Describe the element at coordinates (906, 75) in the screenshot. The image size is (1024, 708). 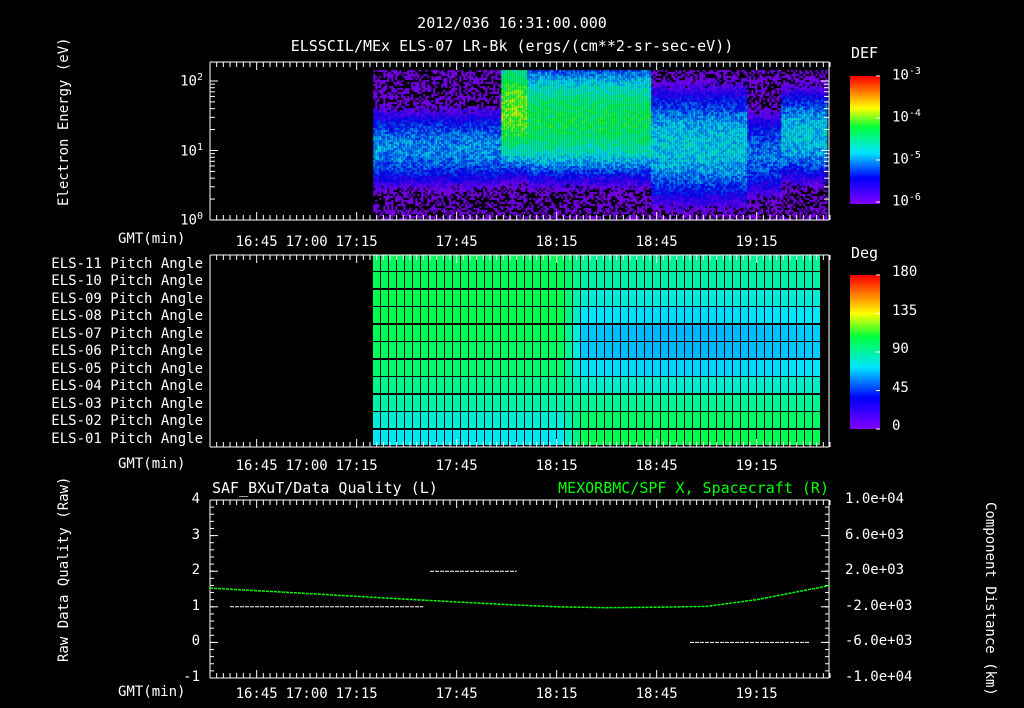
I see `def-colorbar-label: 10⁻³` at that location.